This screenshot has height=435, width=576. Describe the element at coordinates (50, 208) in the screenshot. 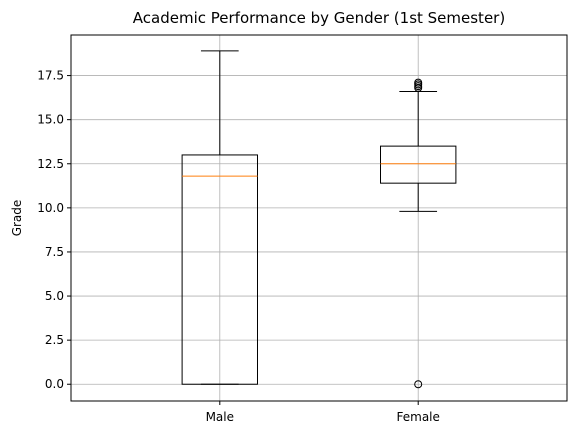

I see `y-tick-label: 10.0` at that location.